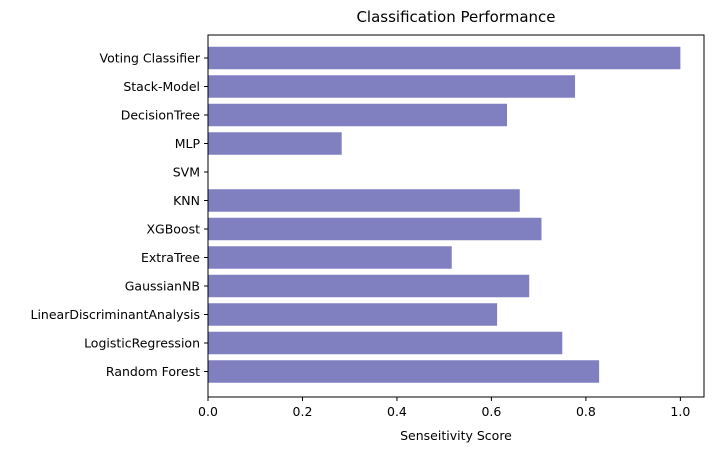 The width and height of the screenshot is (714, 453). Describe the element at coordinates (186, 200) in the screenshot. I see `y-tick-label: KNN` at that location.